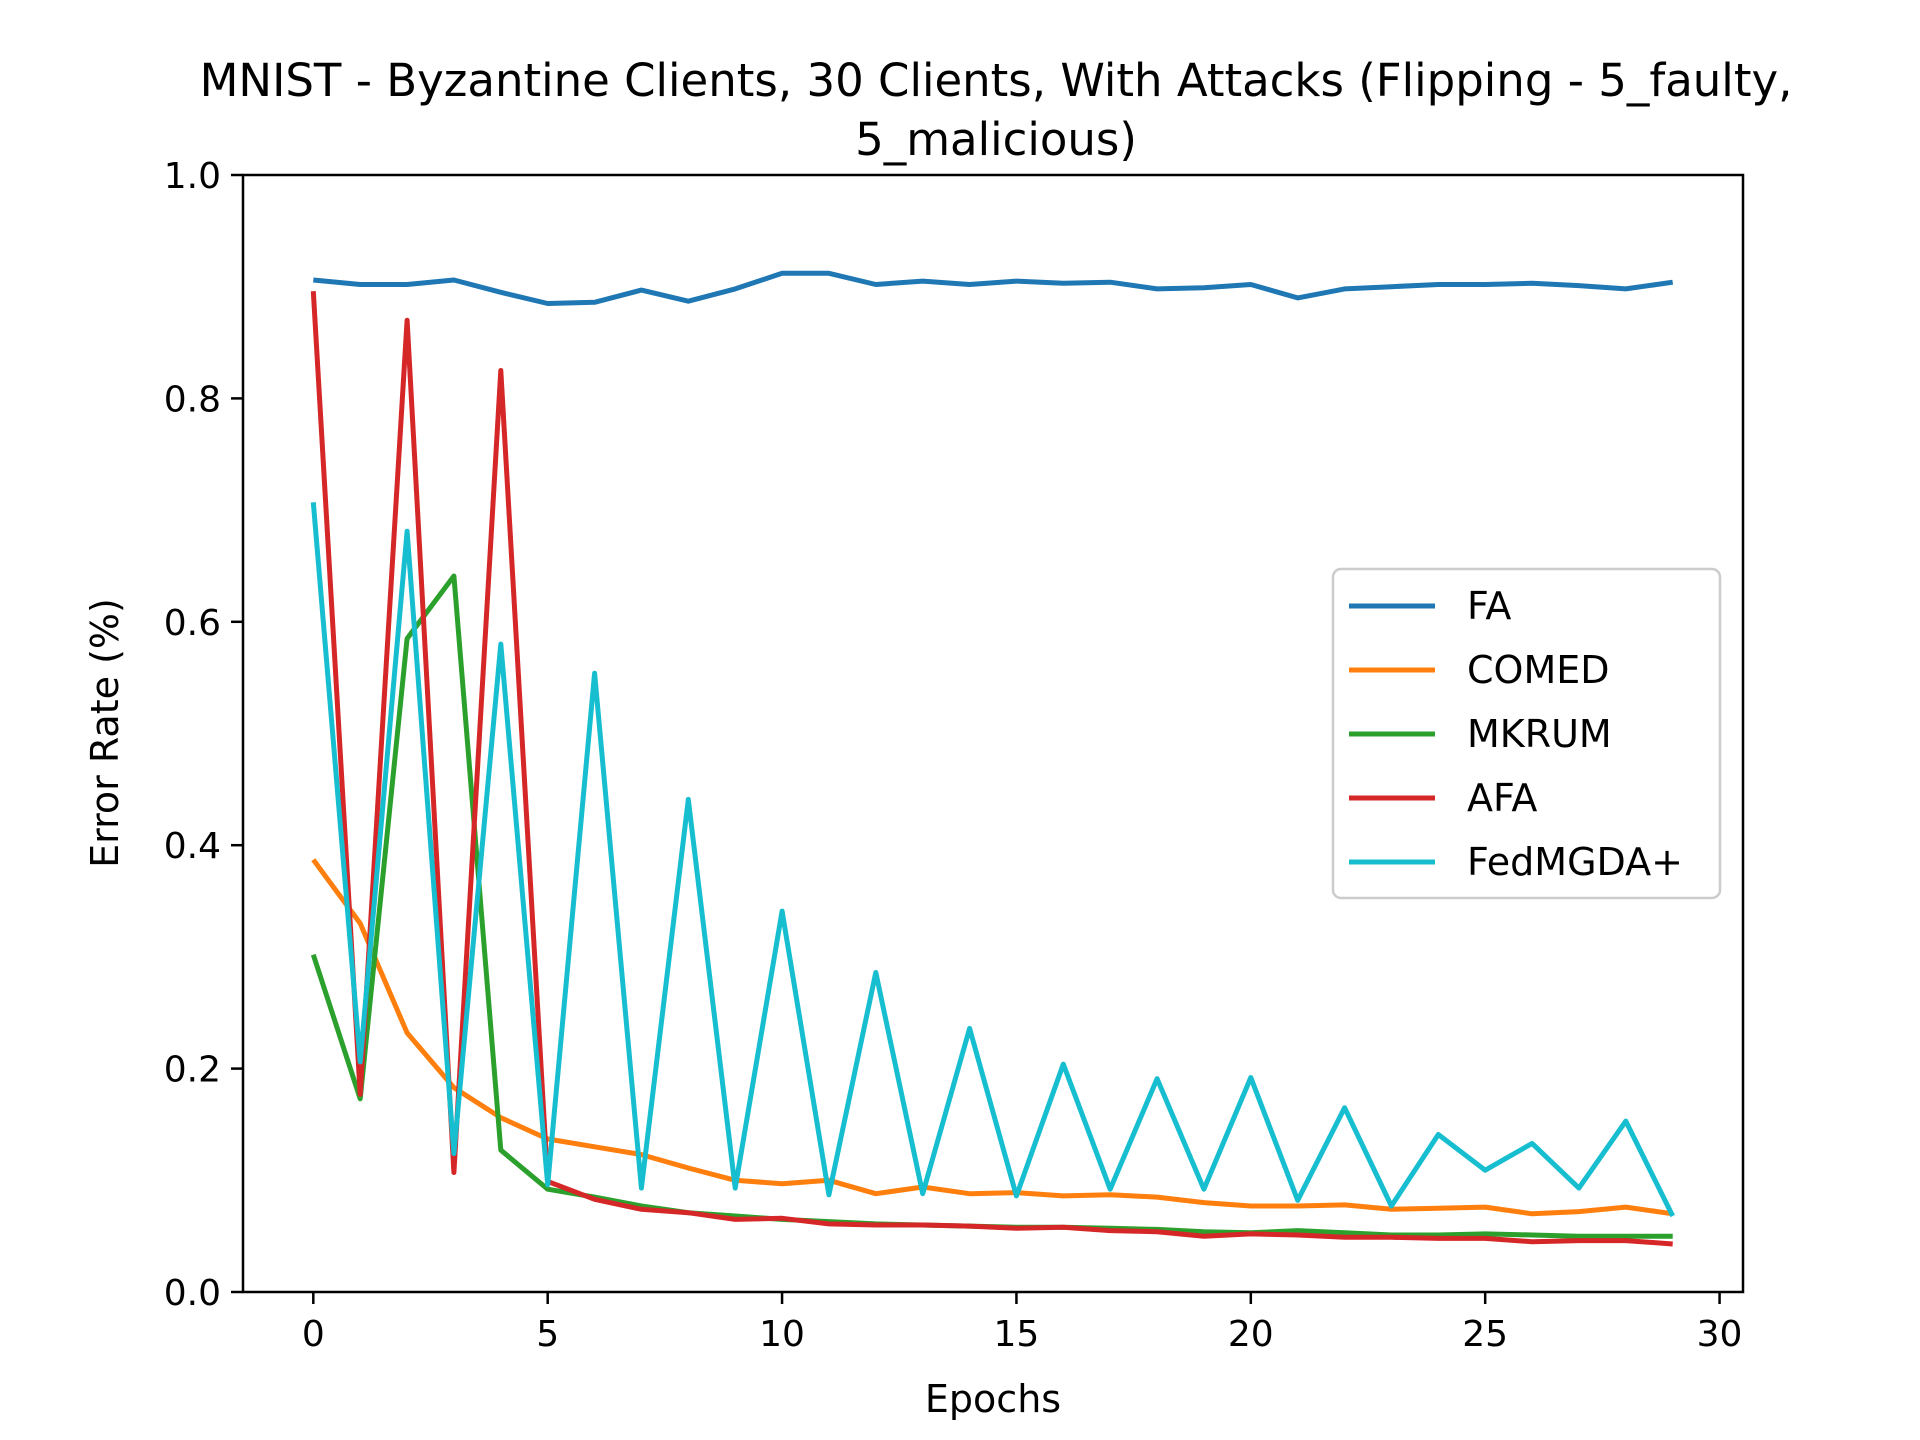  Describe the element at coordinates (547, 1334) in the screenshot. I see `x-tick-label: 5` at that location.